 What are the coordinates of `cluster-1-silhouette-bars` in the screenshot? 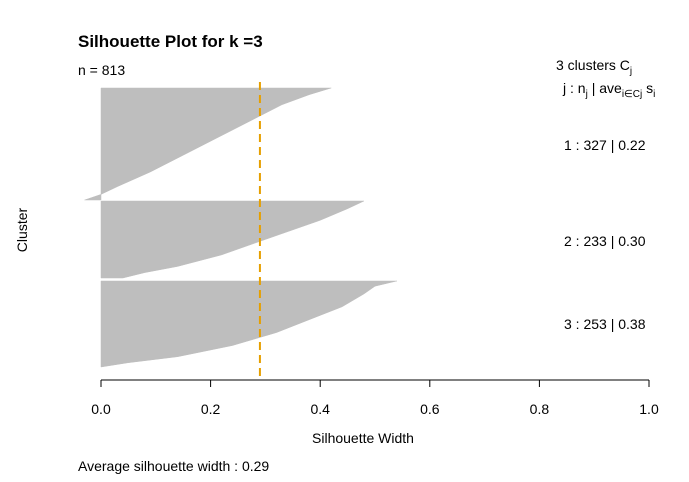 It's located at (208, 144).